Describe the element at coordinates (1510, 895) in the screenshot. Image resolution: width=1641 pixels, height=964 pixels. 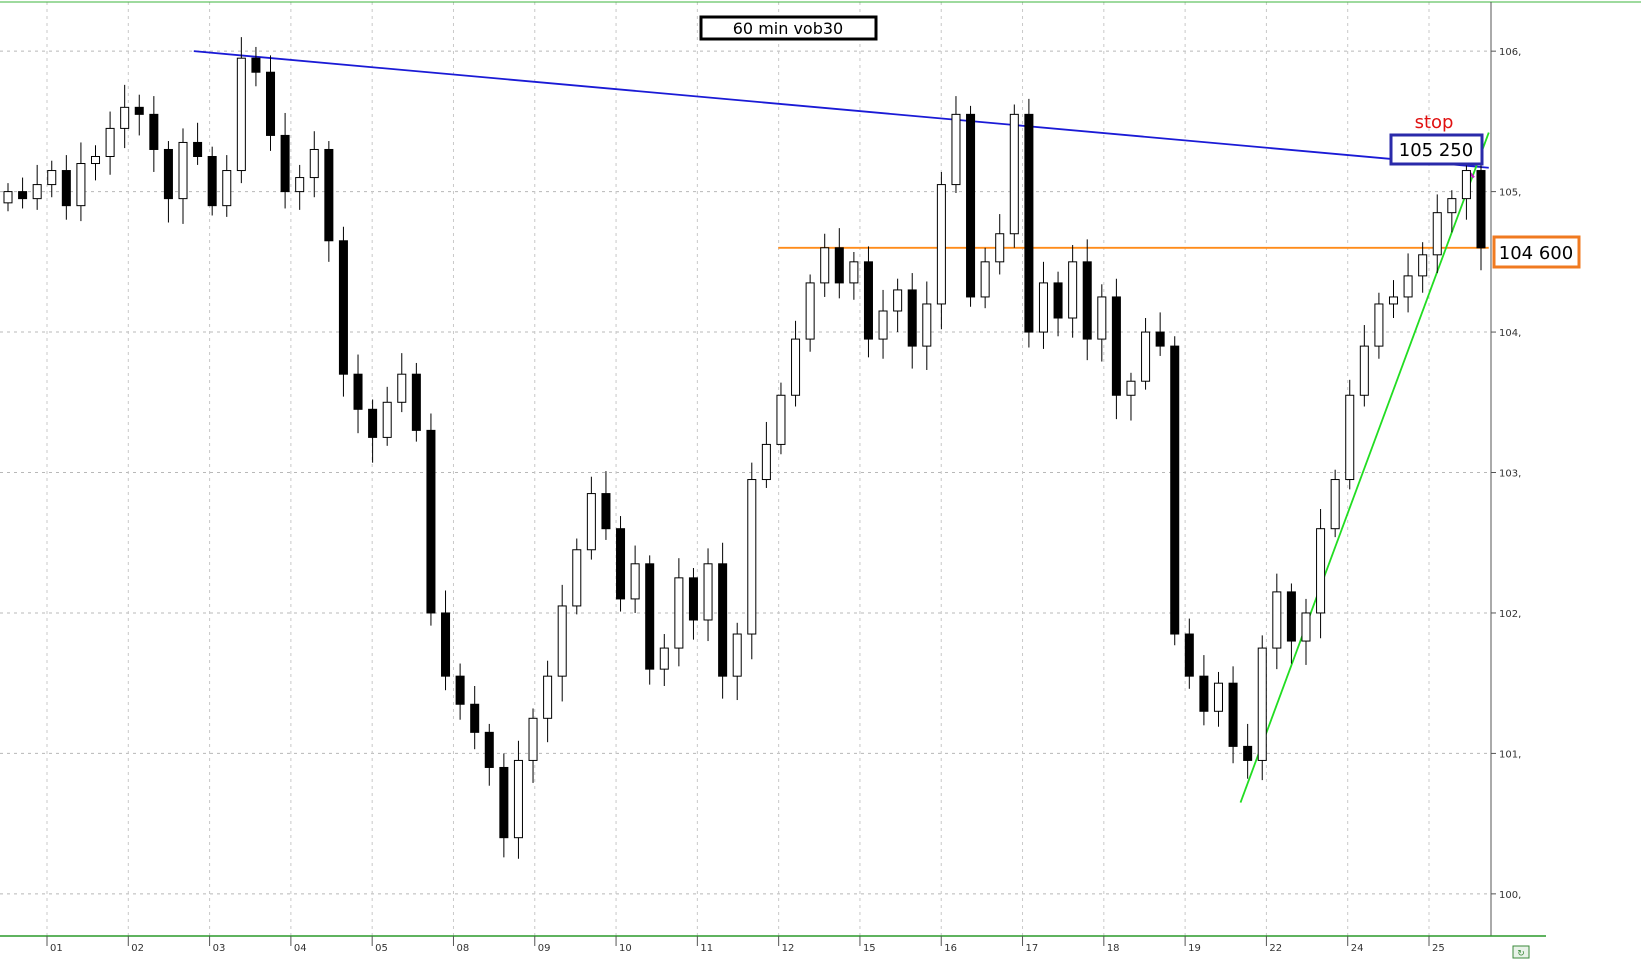
I see `y-tick-label: 100,` at that location.